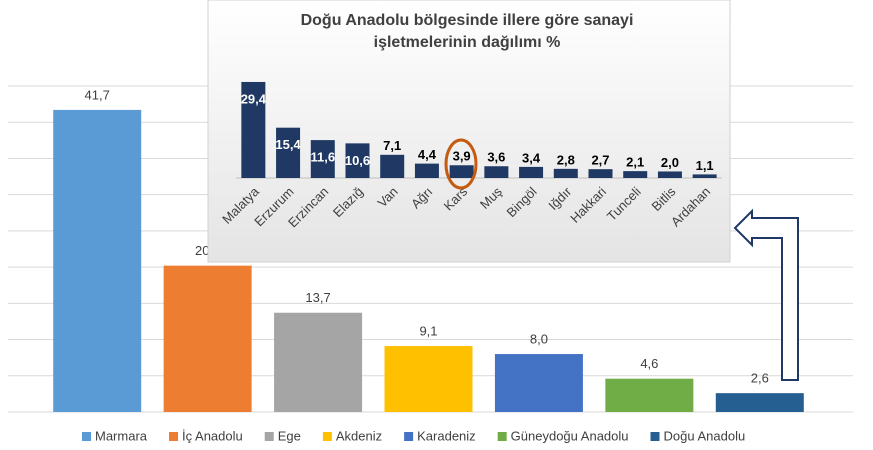 This screenshot has width=873, height=450. What do you see at coordinates (570, 435) in the screenshot?
I see `legend-label: Güneydoğu Anadolu` at bounding box center [570, 435].